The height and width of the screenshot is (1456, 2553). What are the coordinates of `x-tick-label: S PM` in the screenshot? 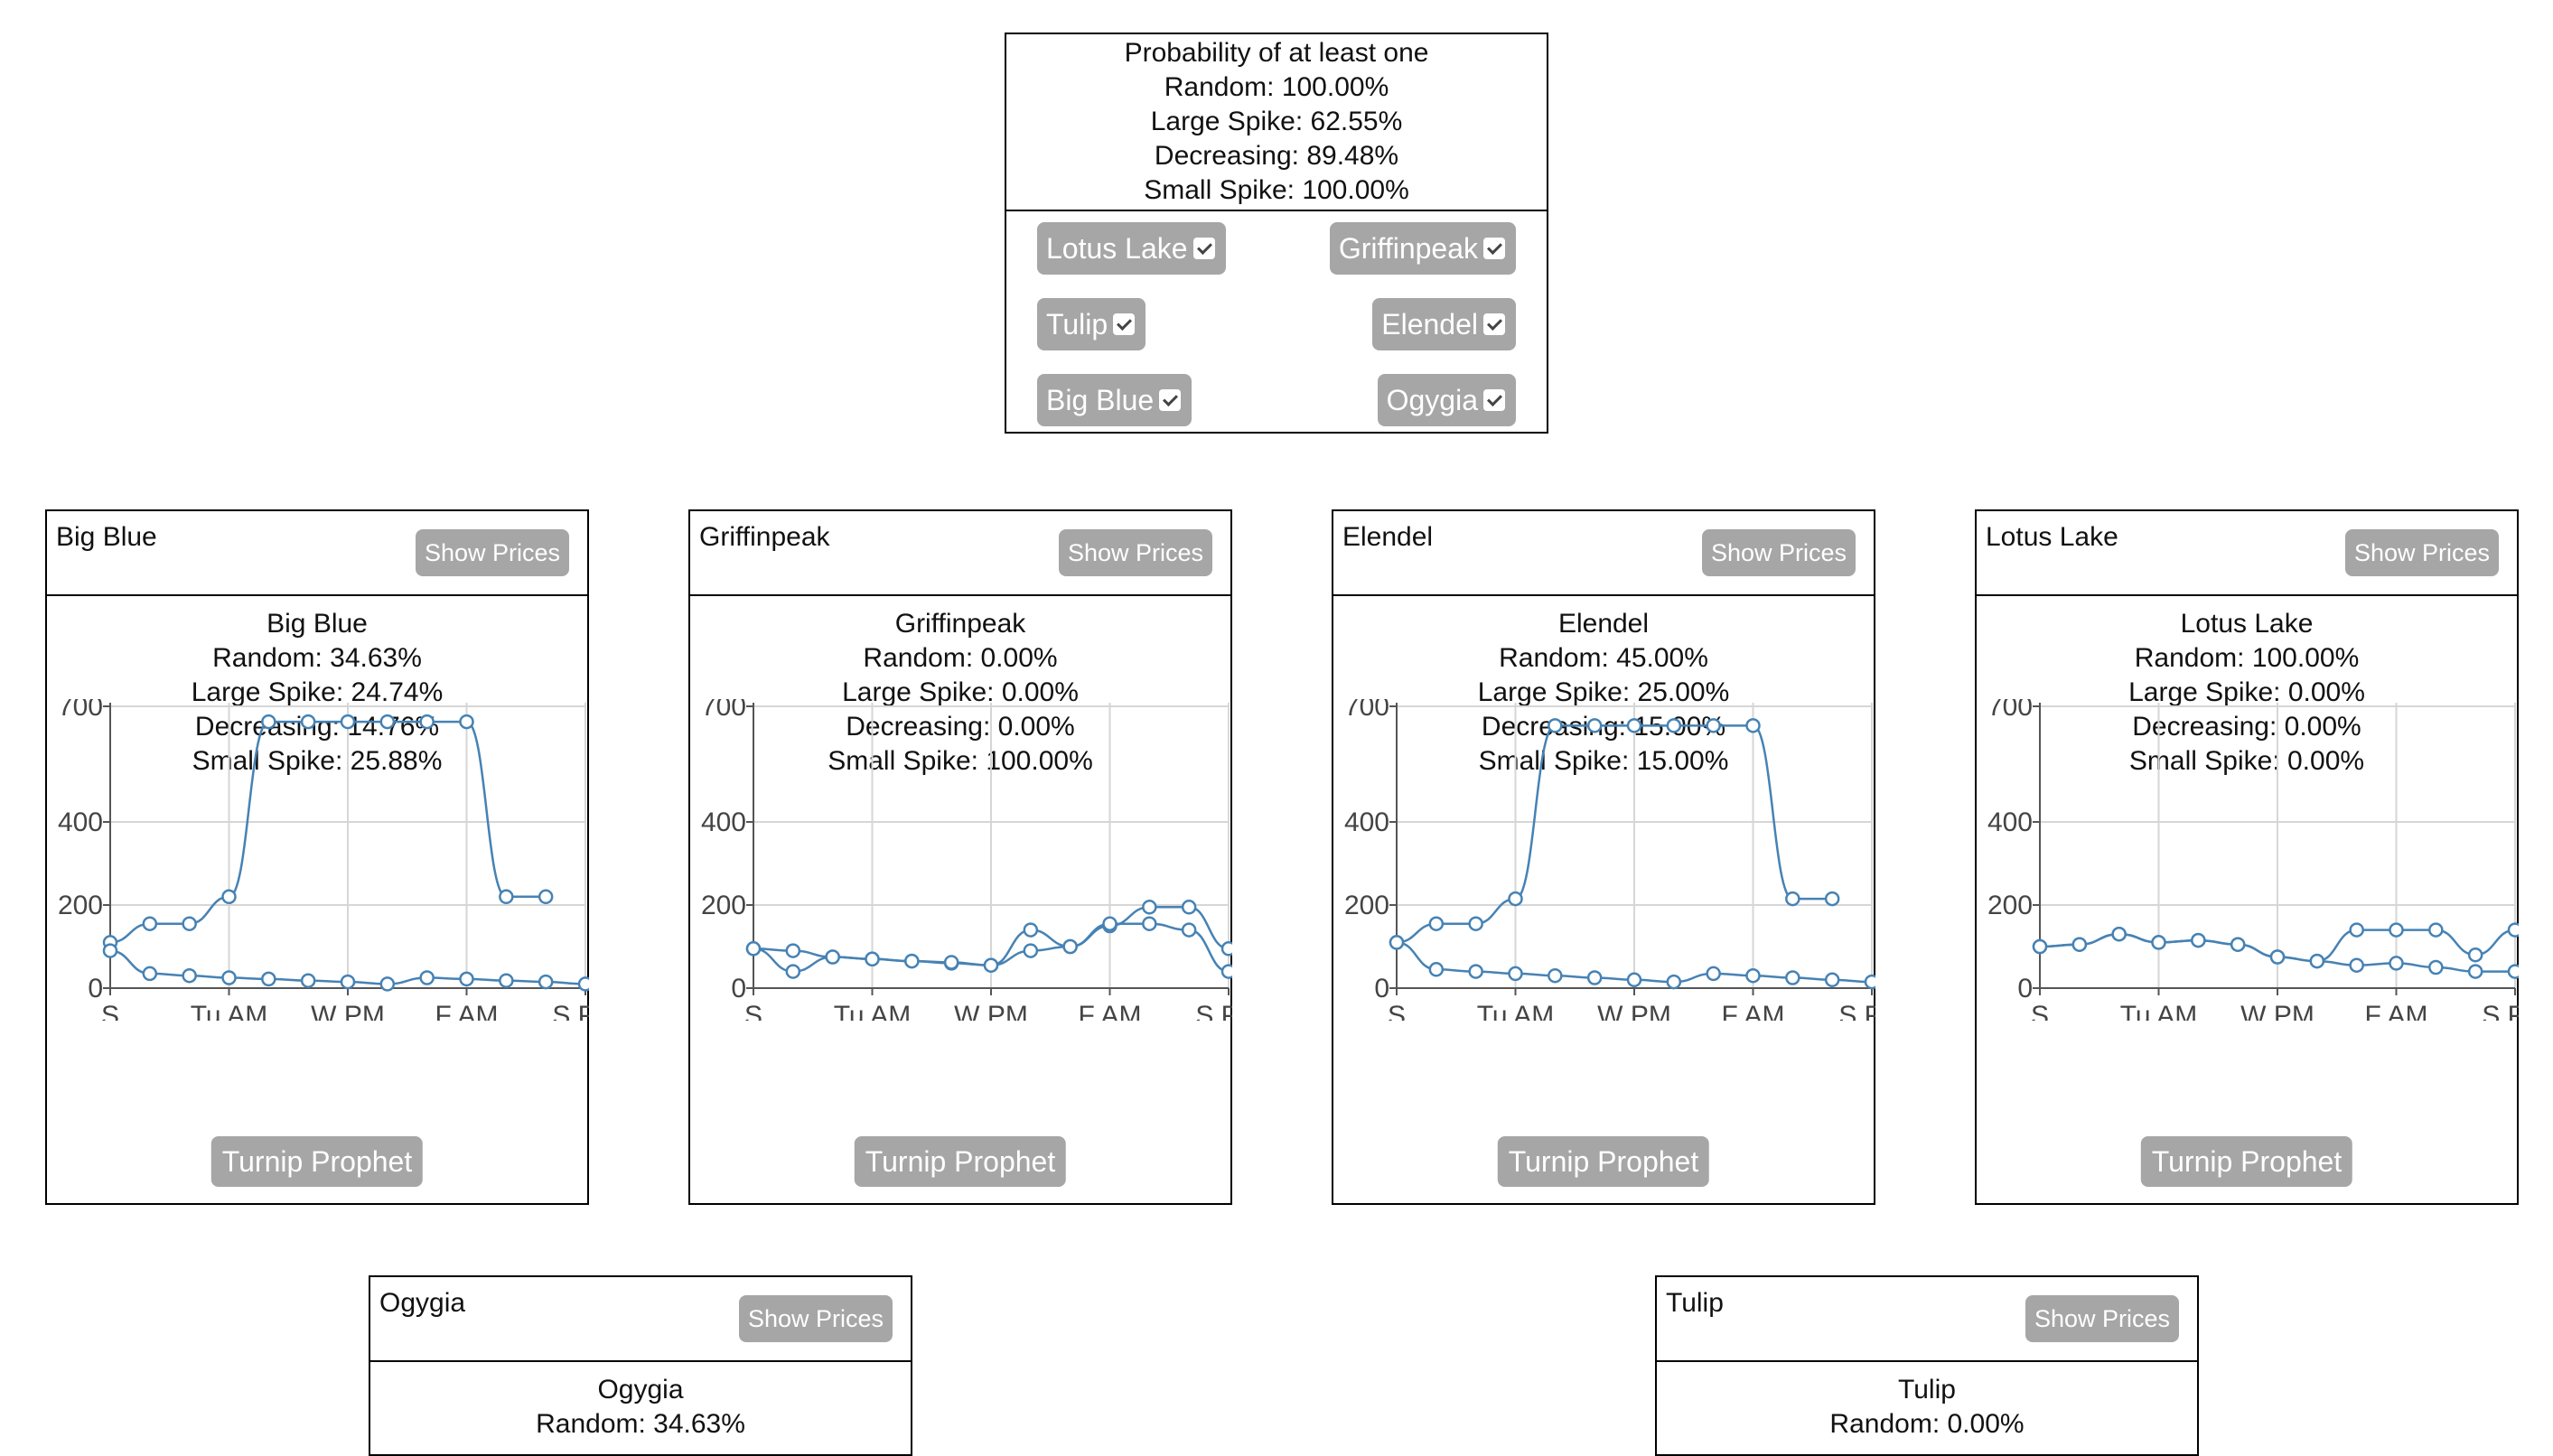 It's located at (1213, 1011).